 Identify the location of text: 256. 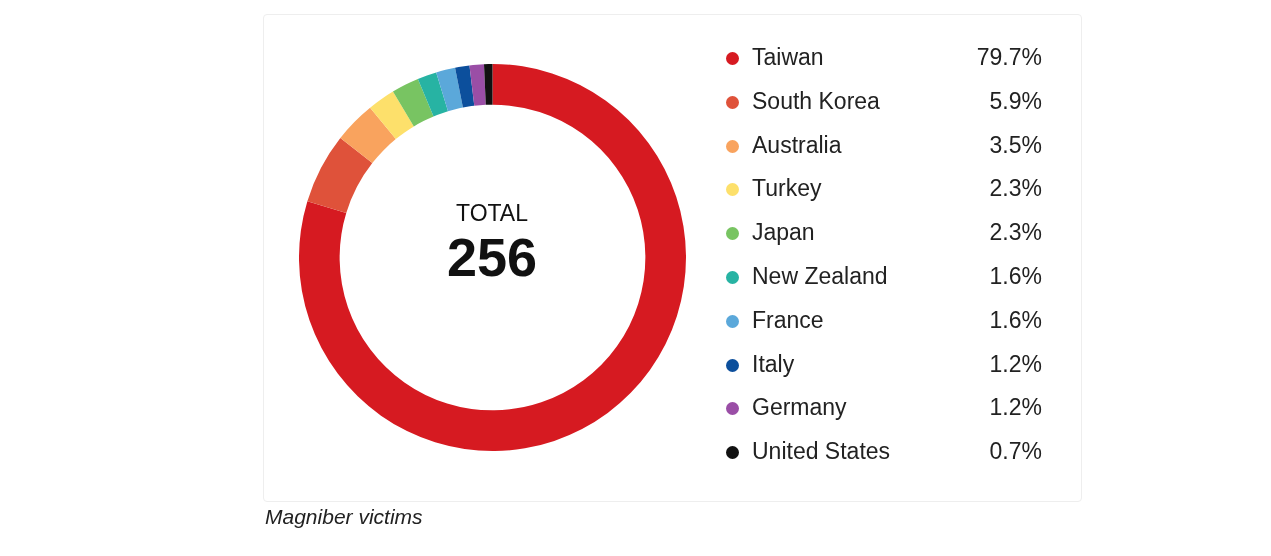
(492, 257).